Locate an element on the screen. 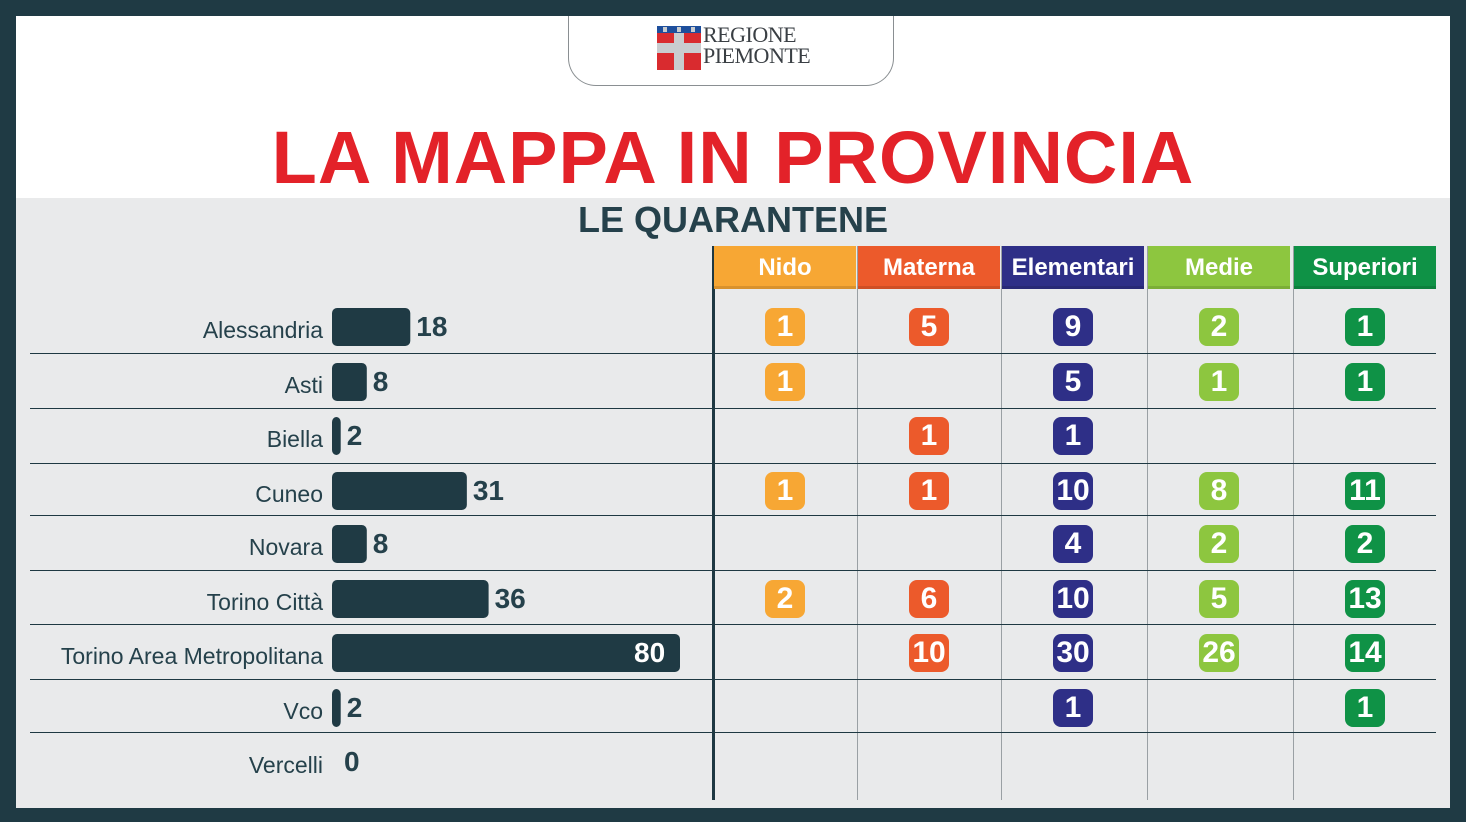  piemonte-crest-icon is located at coordinates (679, 48).